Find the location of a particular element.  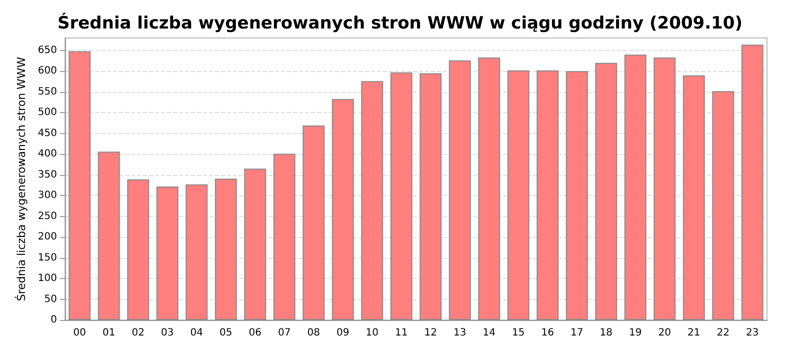

x-tick-label: 06 is located at coordinates (255, 333).